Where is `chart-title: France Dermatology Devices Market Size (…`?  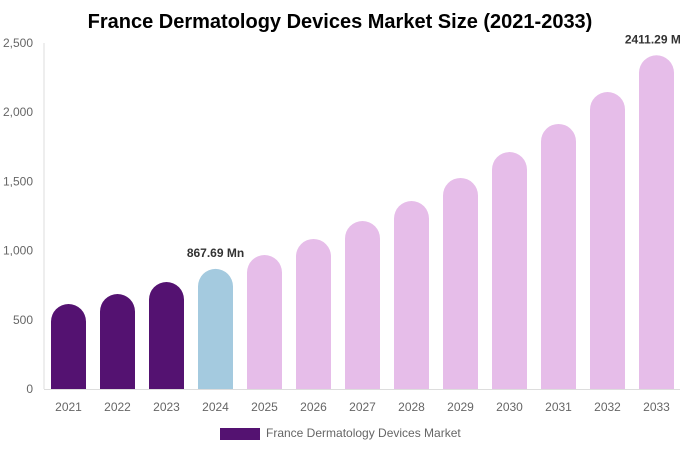
chart-title: France Dermatology Devices Market Size (… is located at coordinates (340, 22).